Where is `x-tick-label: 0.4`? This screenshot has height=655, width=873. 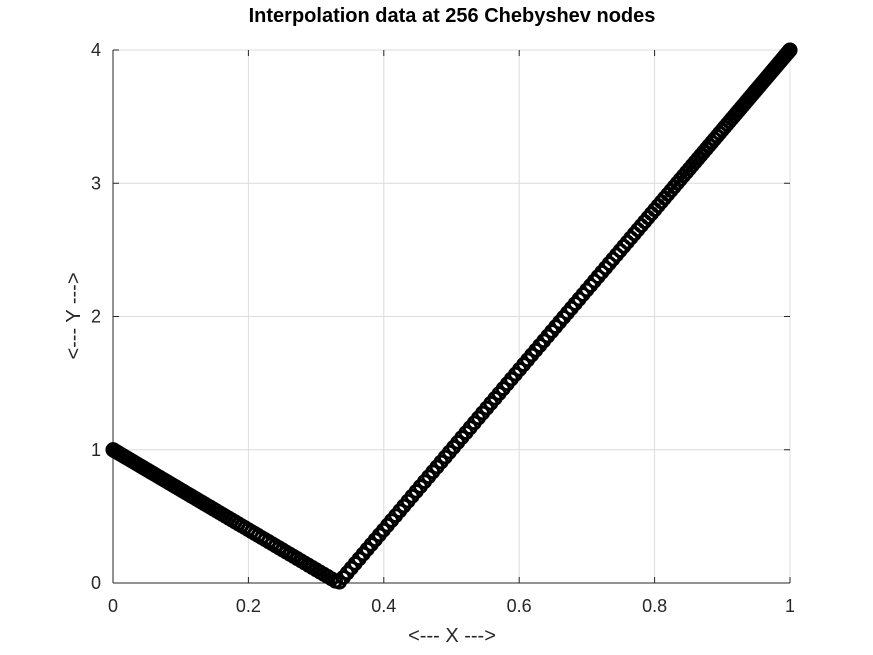 x-tick-label: 0.4 is located at coordinates (383, 606).